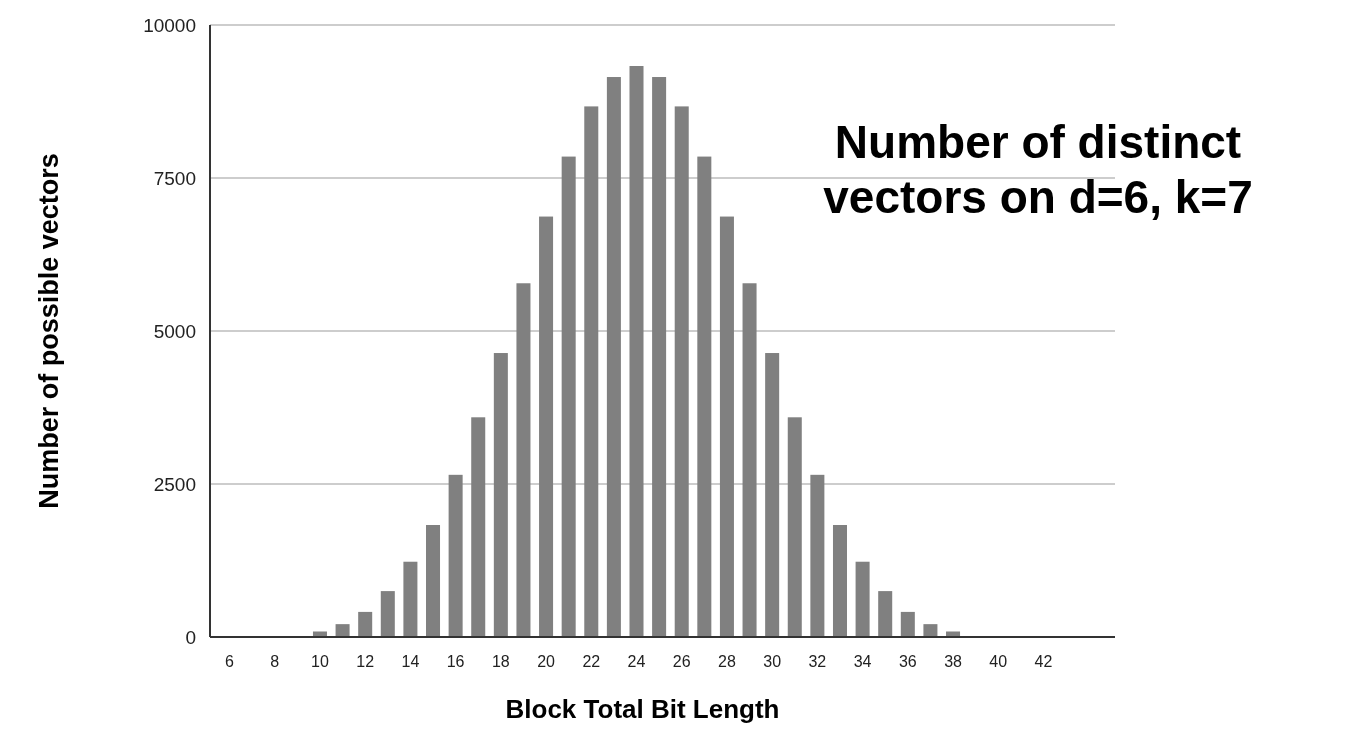 The height and width of the screenshot is (738, 1361). What do you see at coordinates (1038, 169) in the screenshot?
I see `text: Number of distinct vectors on d=6, k=7` at bounding box center [1038, 169].